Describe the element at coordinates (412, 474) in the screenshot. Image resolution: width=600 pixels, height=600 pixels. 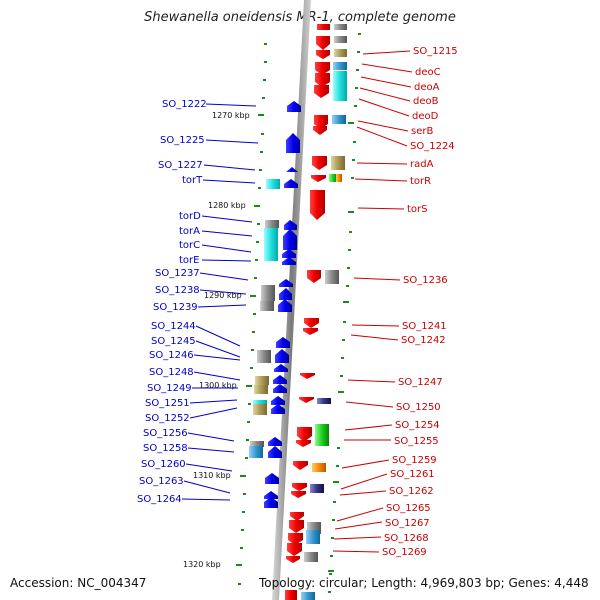
I see `gene-label-SO_1261: SO_1261` at that location.